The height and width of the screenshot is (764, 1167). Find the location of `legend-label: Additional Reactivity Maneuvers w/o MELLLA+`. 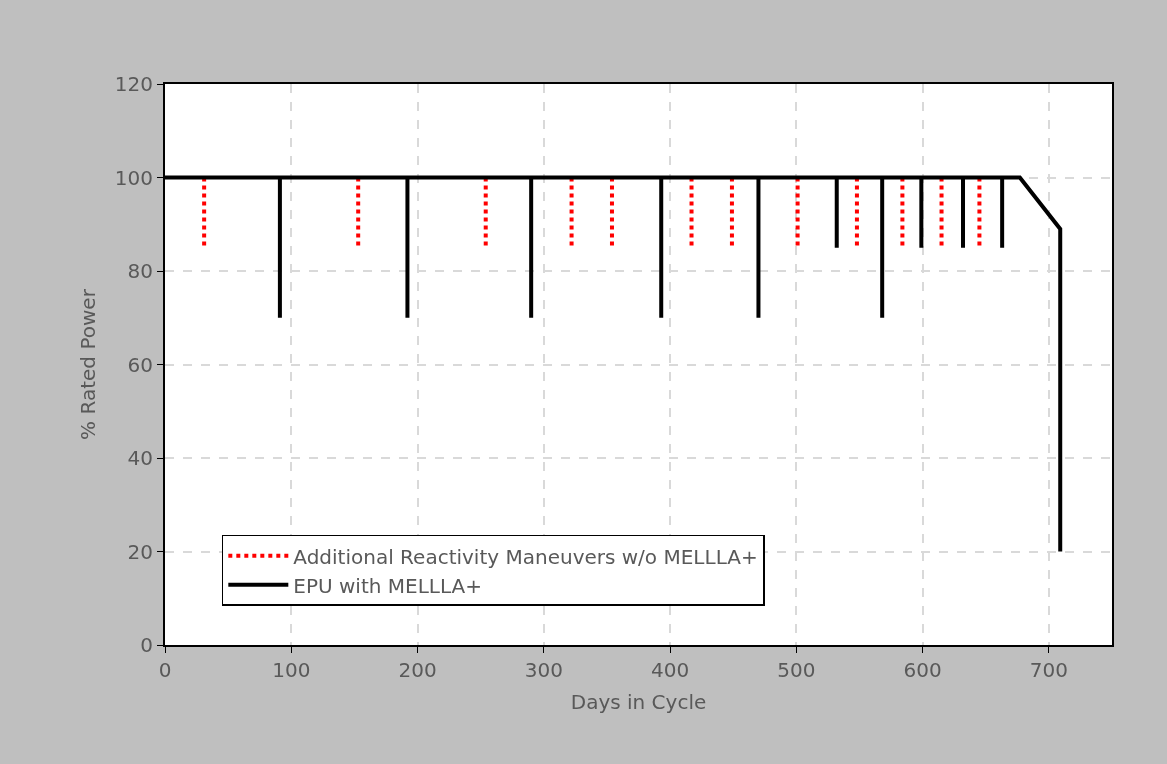

legend-label: Additional Reactivity Maneuvers w/o MELLLA+ is located at coordinates (525, 556).